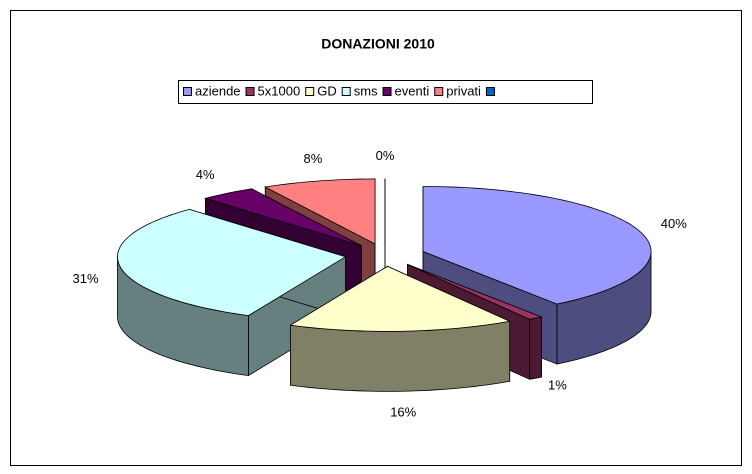 This screenshot has width=752, height=474. What do you see at coordinates (218, 90) in the screenshot?
I see `legend-label: aziende` at bounding box center [218, 90].